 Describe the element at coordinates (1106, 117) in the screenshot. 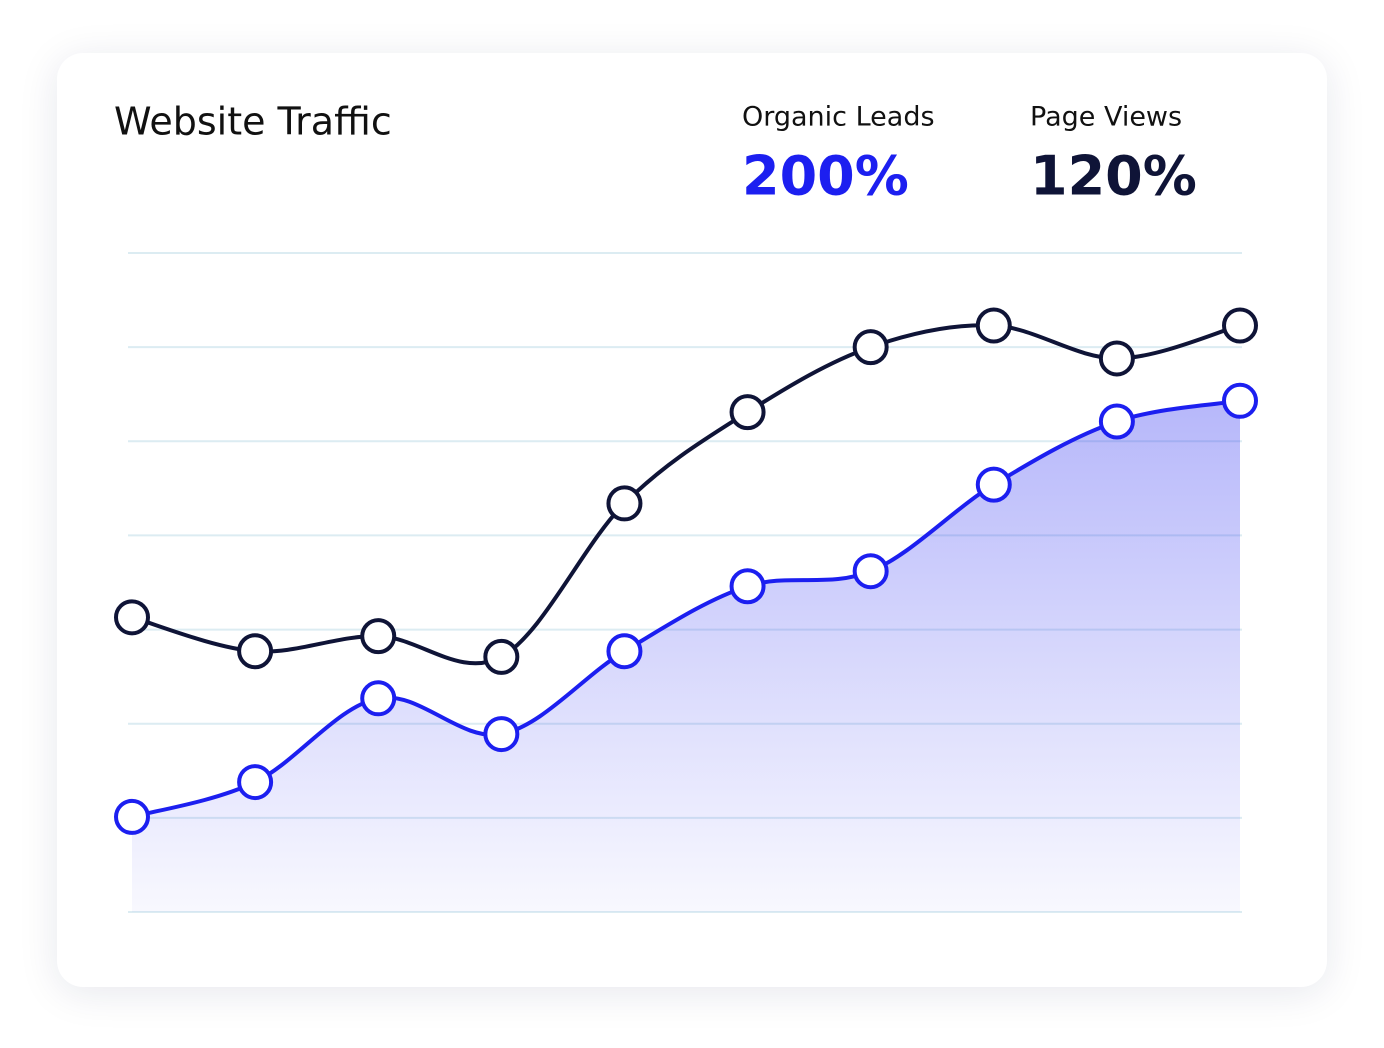

I see `legend-label: Page Views` at that location.